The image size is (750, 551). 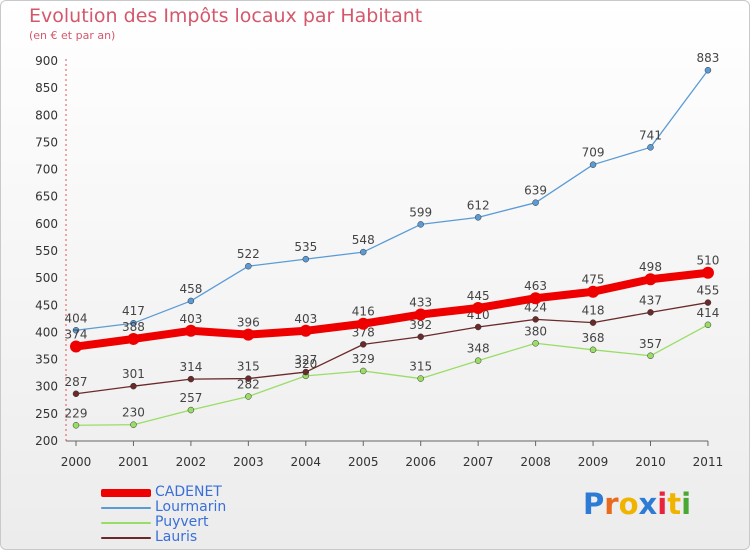 What do you see at coordinates (363, 359) in the screenshot?
I see `data-label: 329` at bounding box center [363, 359].